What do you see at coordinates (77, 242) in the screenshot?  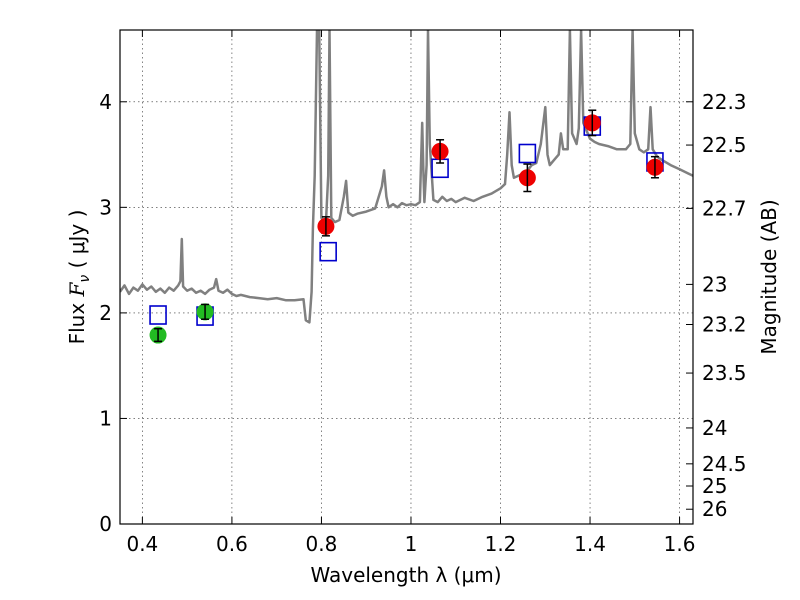 I see `y-axis-title-unit: ( μJy )` at bounding box center [77, 242].